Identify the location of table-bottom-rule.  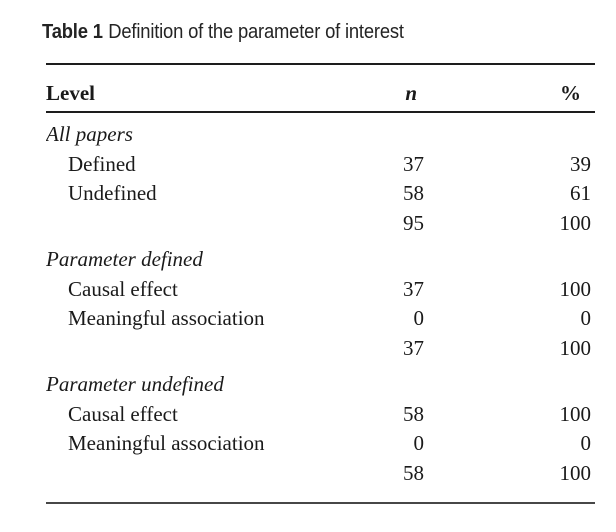
(320, 503).